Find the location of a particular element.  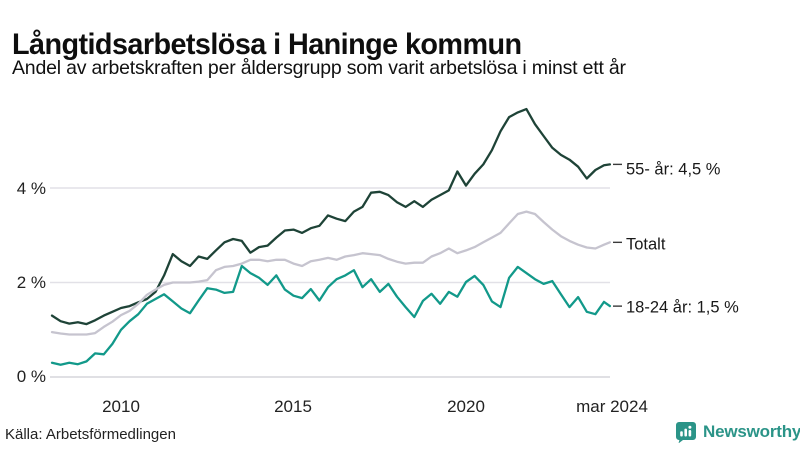

series-label-totalt: Totalt is located at coordinates (646, 244).